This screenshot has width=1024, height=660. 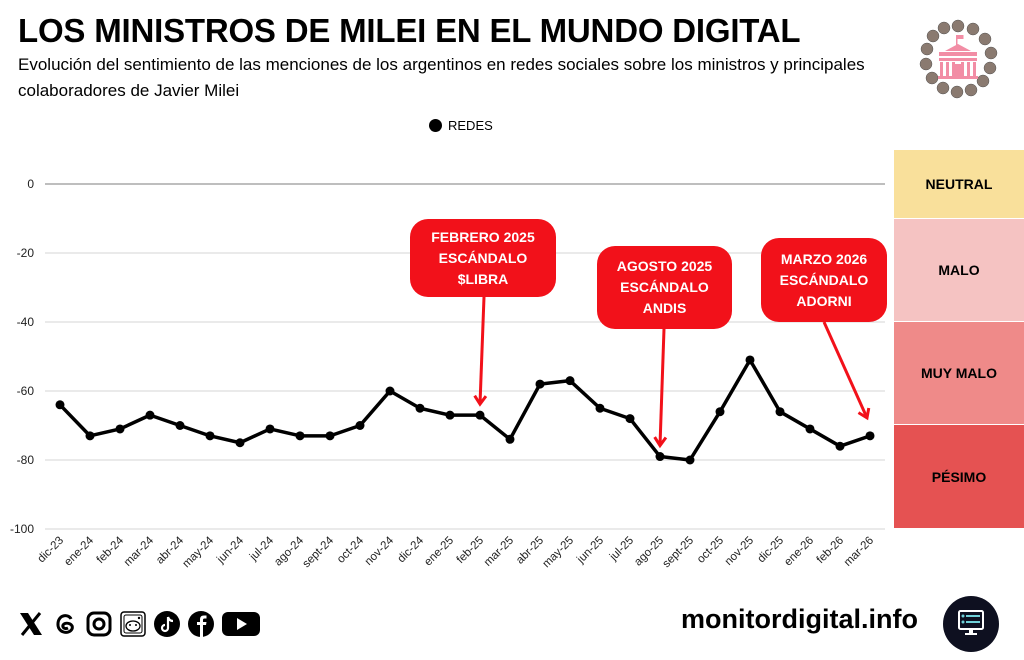 What do you see at coordinates (30, 184) in the screenshot?
I see `y-tick-label: 0` at bounding box center [30, 184].